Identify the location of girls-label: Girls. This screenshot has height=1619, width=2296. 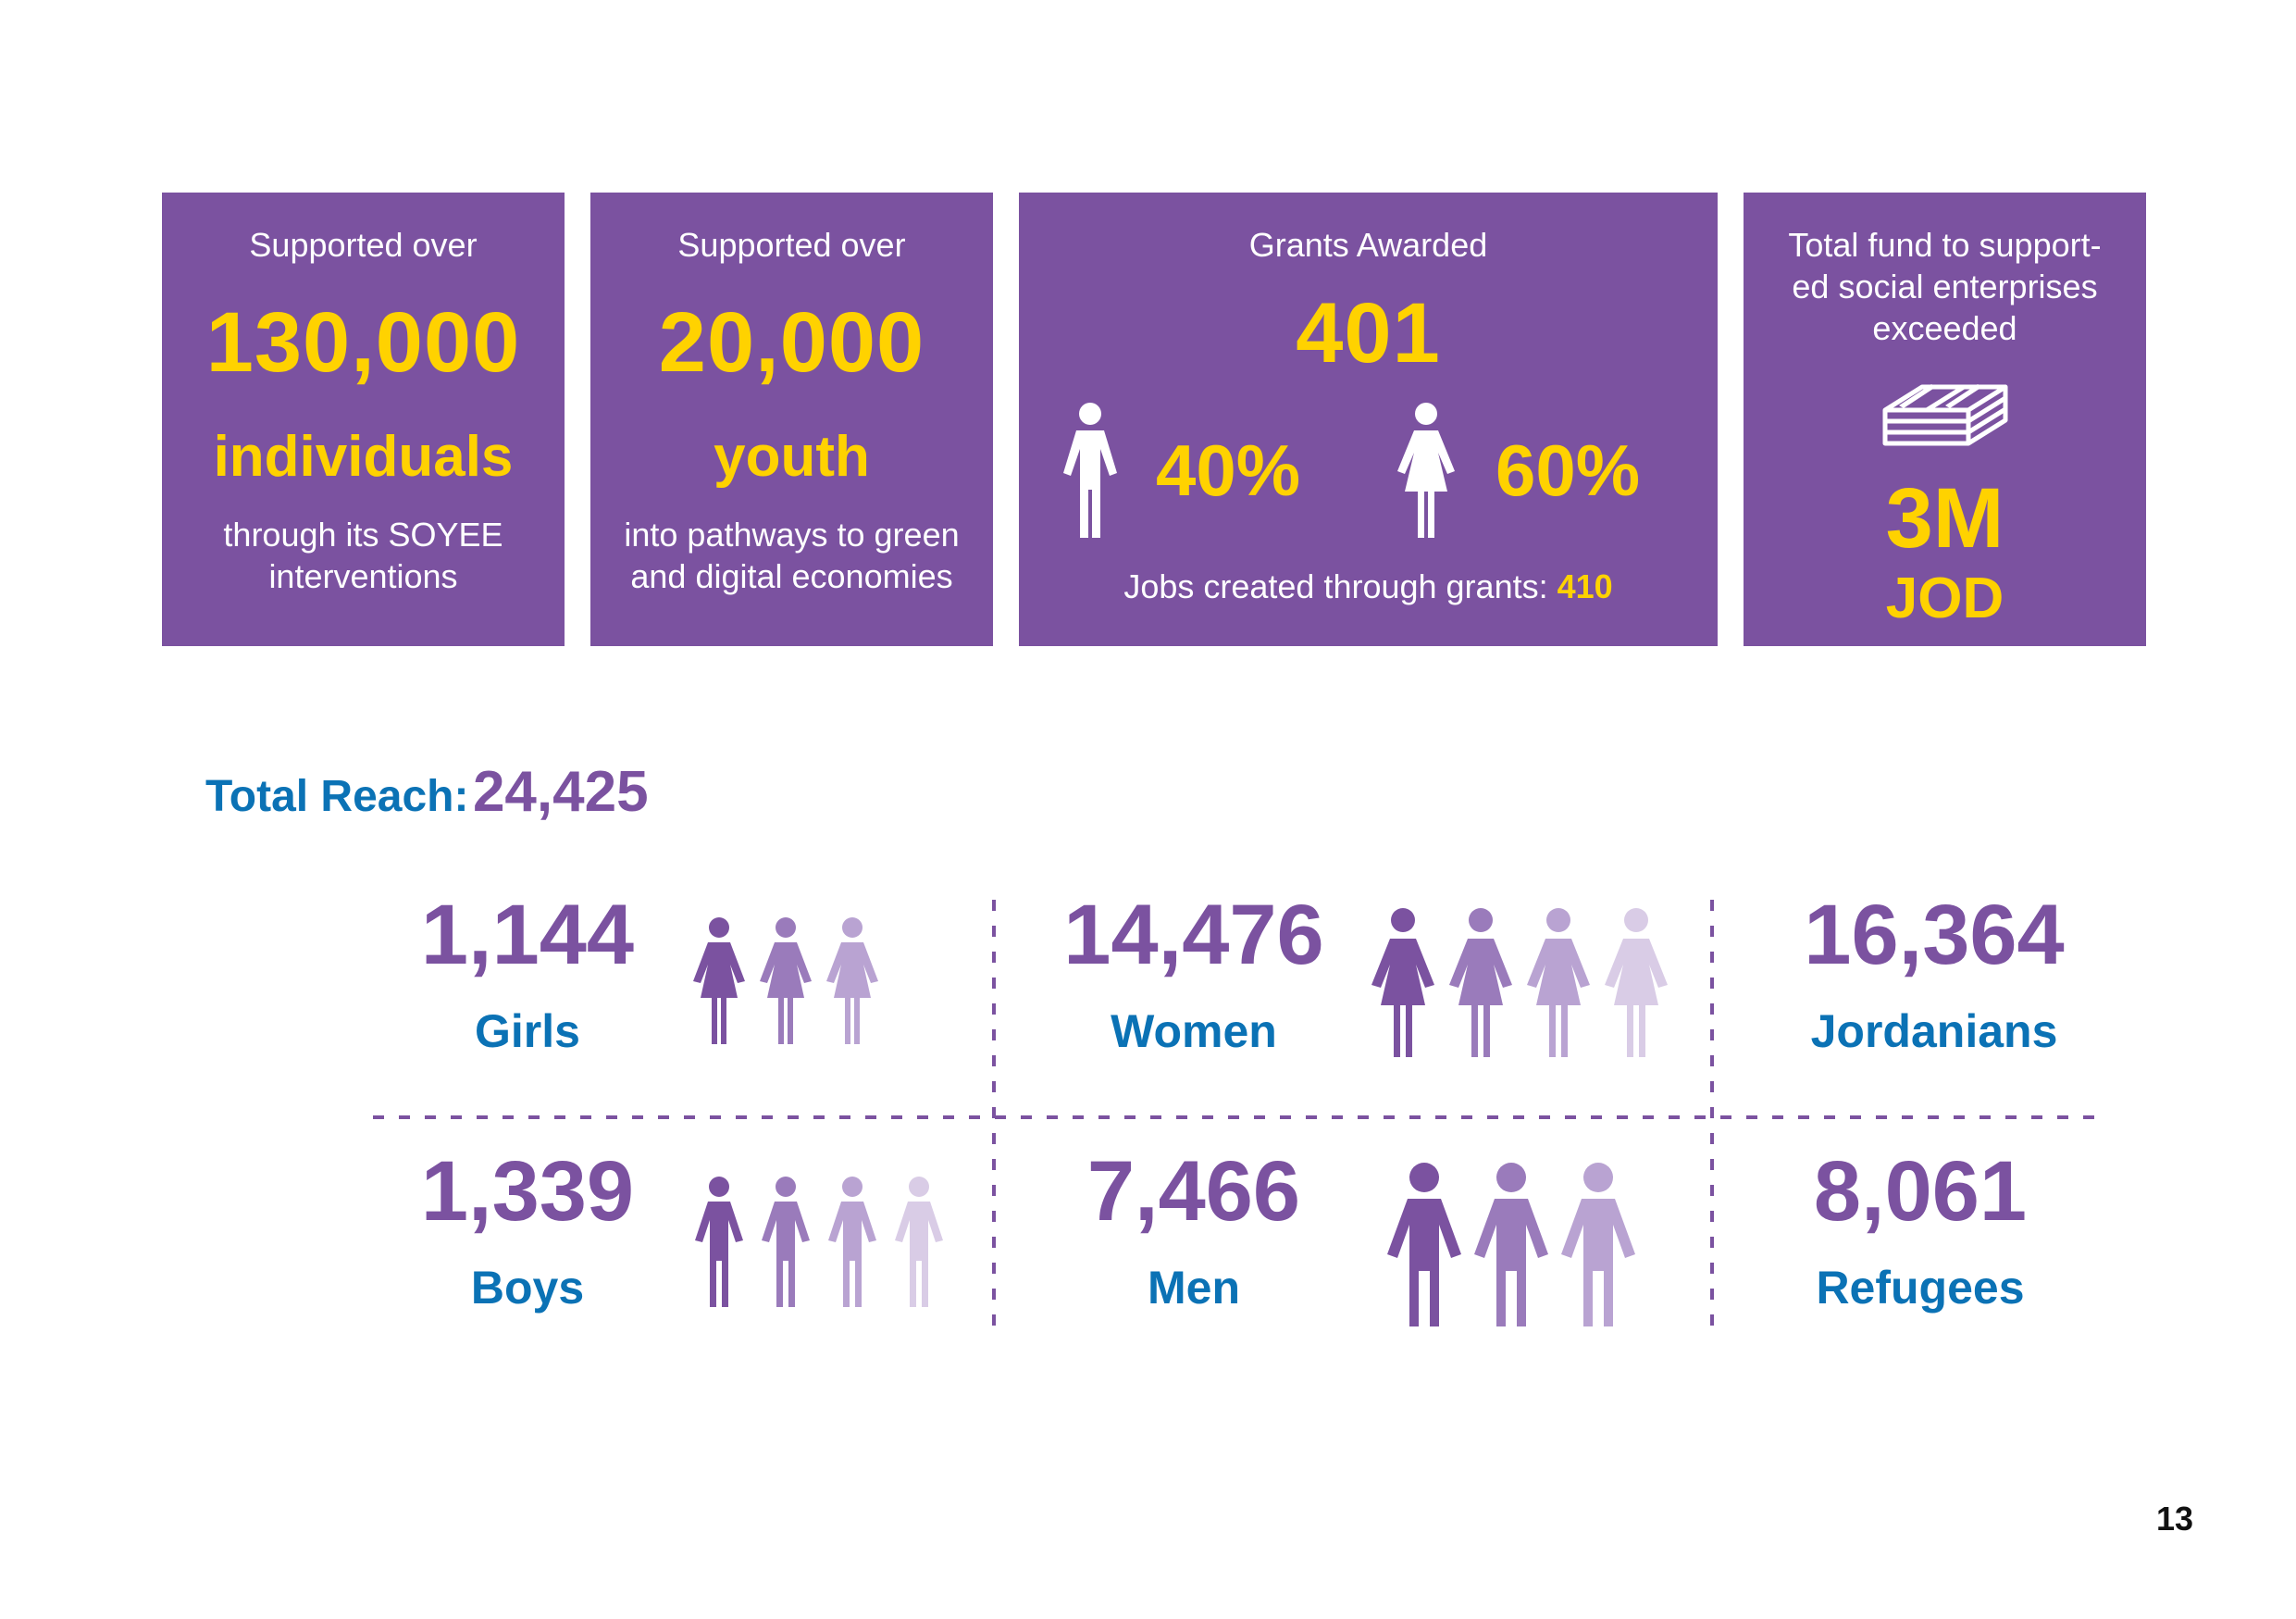
(527, 1031).